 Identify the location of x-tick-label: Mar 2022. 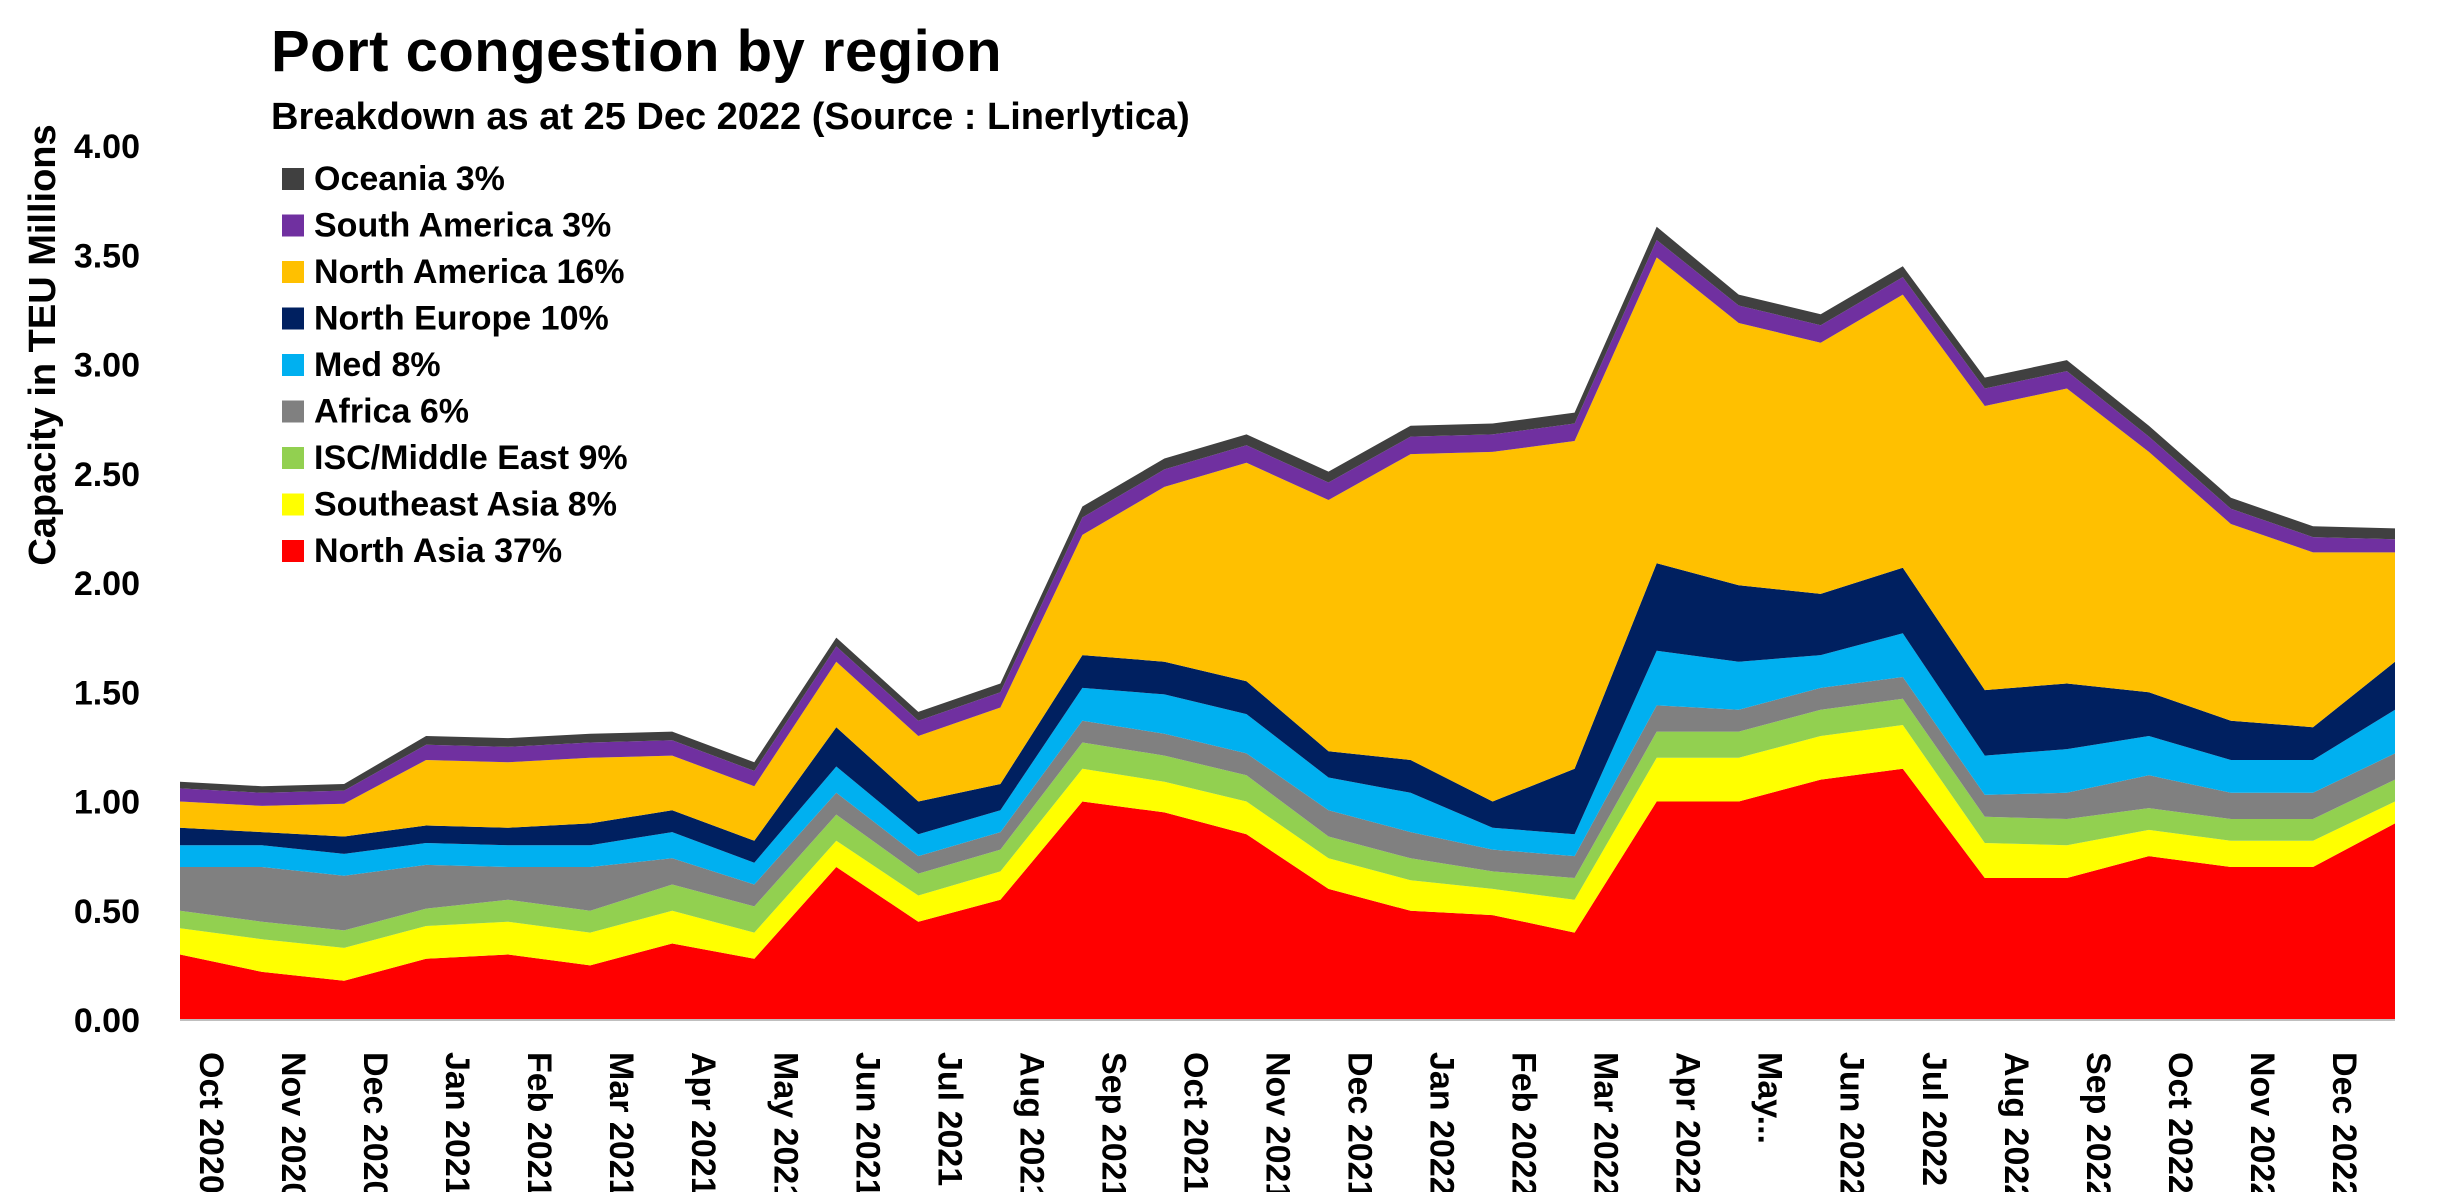
(1606, 1122).